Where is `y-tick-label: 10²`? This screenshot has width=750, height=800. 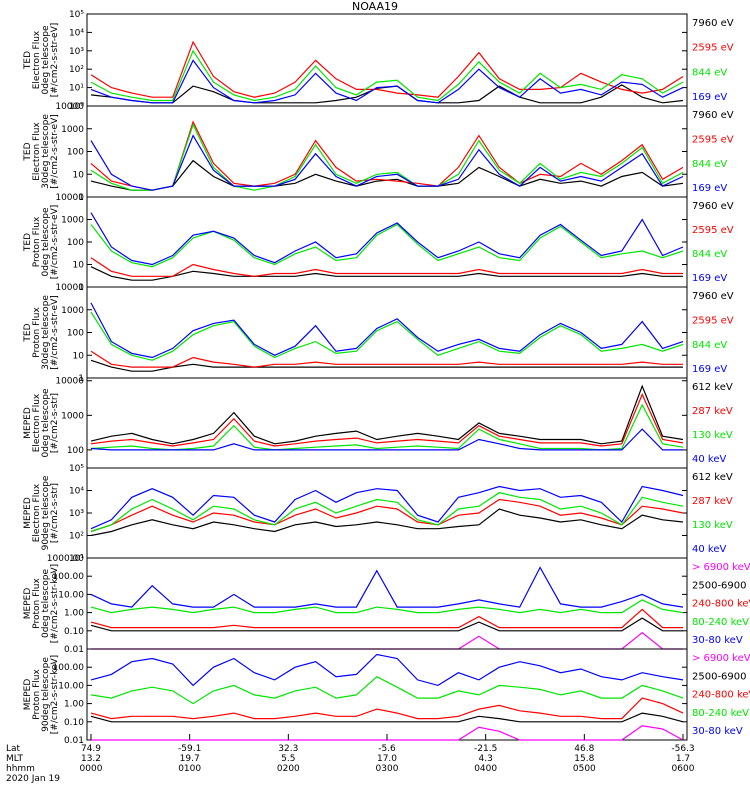 y-tick-label: 10² is located at coordinates (76, 70).